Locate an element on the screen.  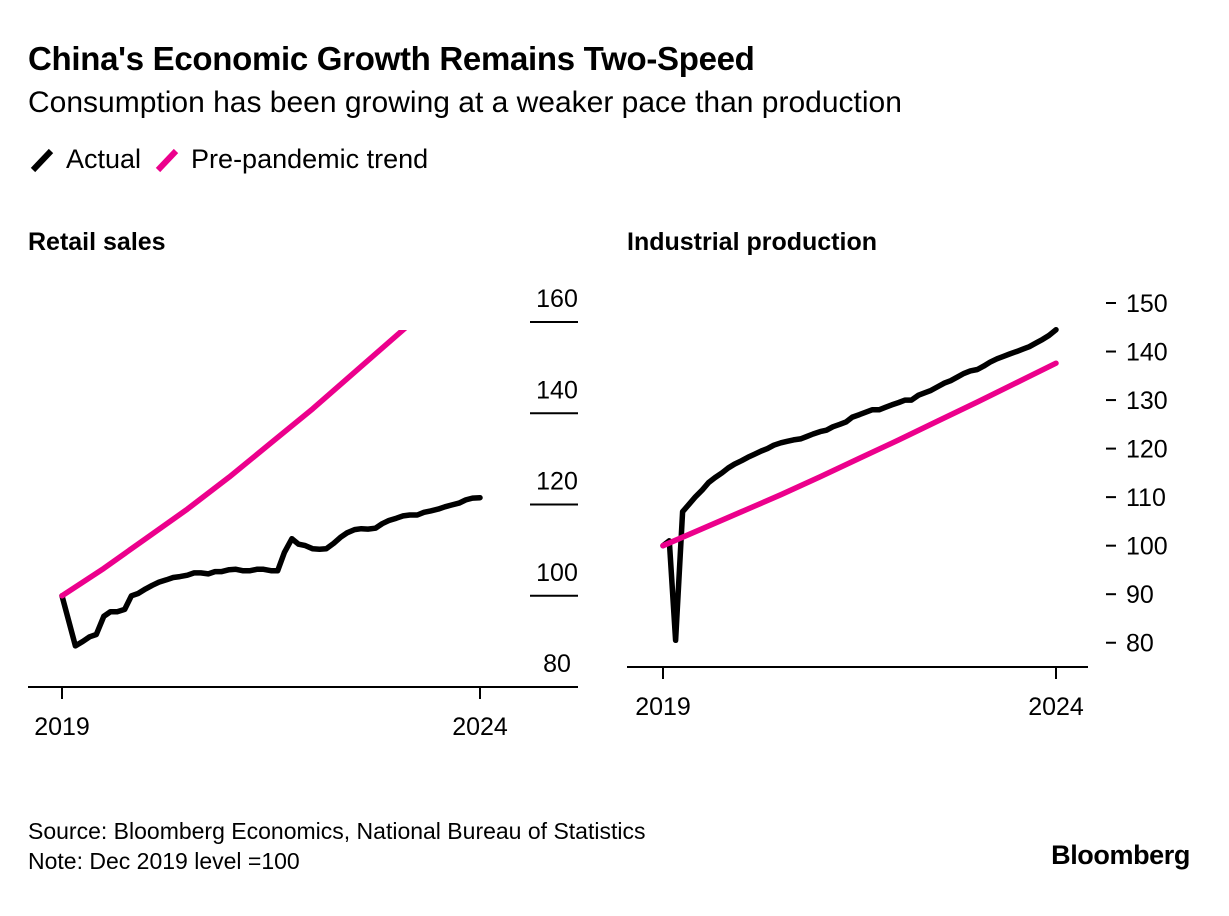
y-tick-label: 110 is located at coordinates (1146, 498).